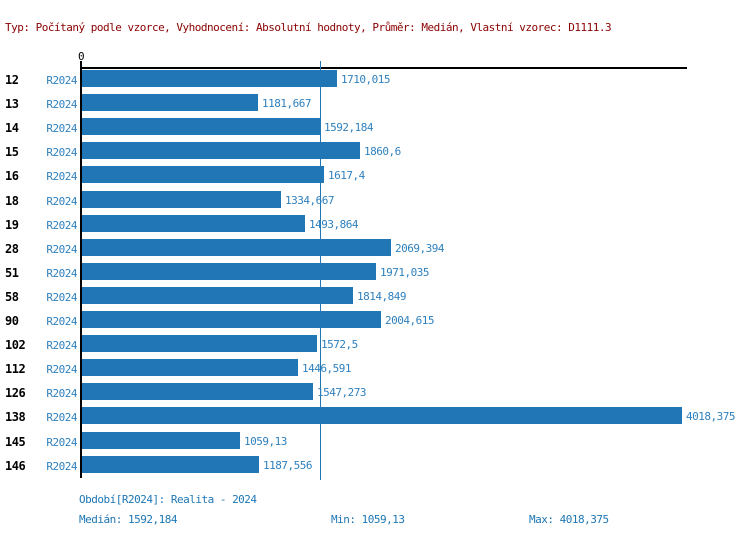  Describe the element at coordinates (384, 68) in the screenshot. I see `top-axis-line` at that location.